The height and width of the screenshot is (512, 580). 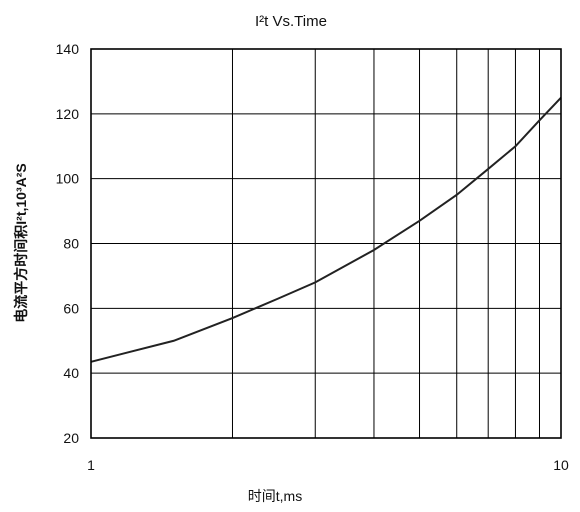 I want to click on y-tick-label: 100, so click(x=68, y=179).